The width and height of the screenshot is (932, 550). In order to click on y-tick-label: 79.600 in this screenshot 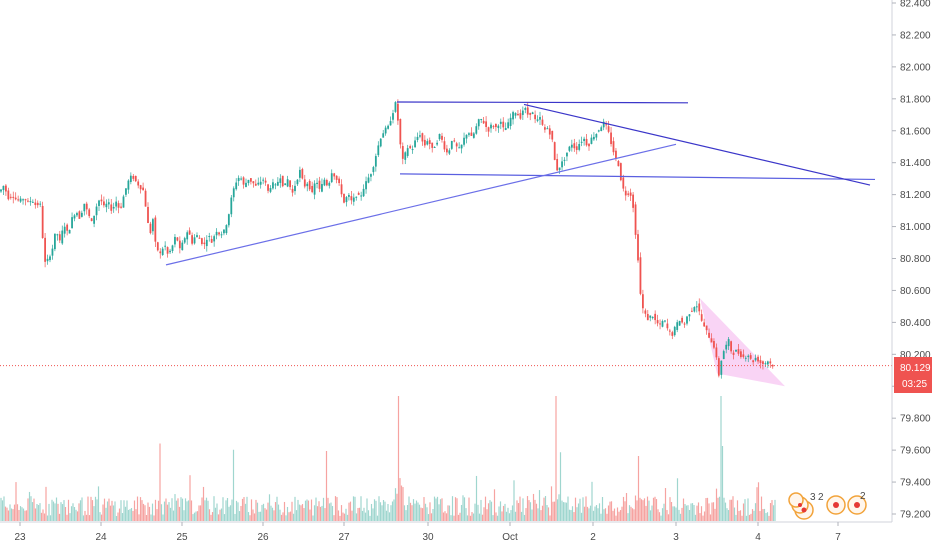, I will do `click(915, 451)`.